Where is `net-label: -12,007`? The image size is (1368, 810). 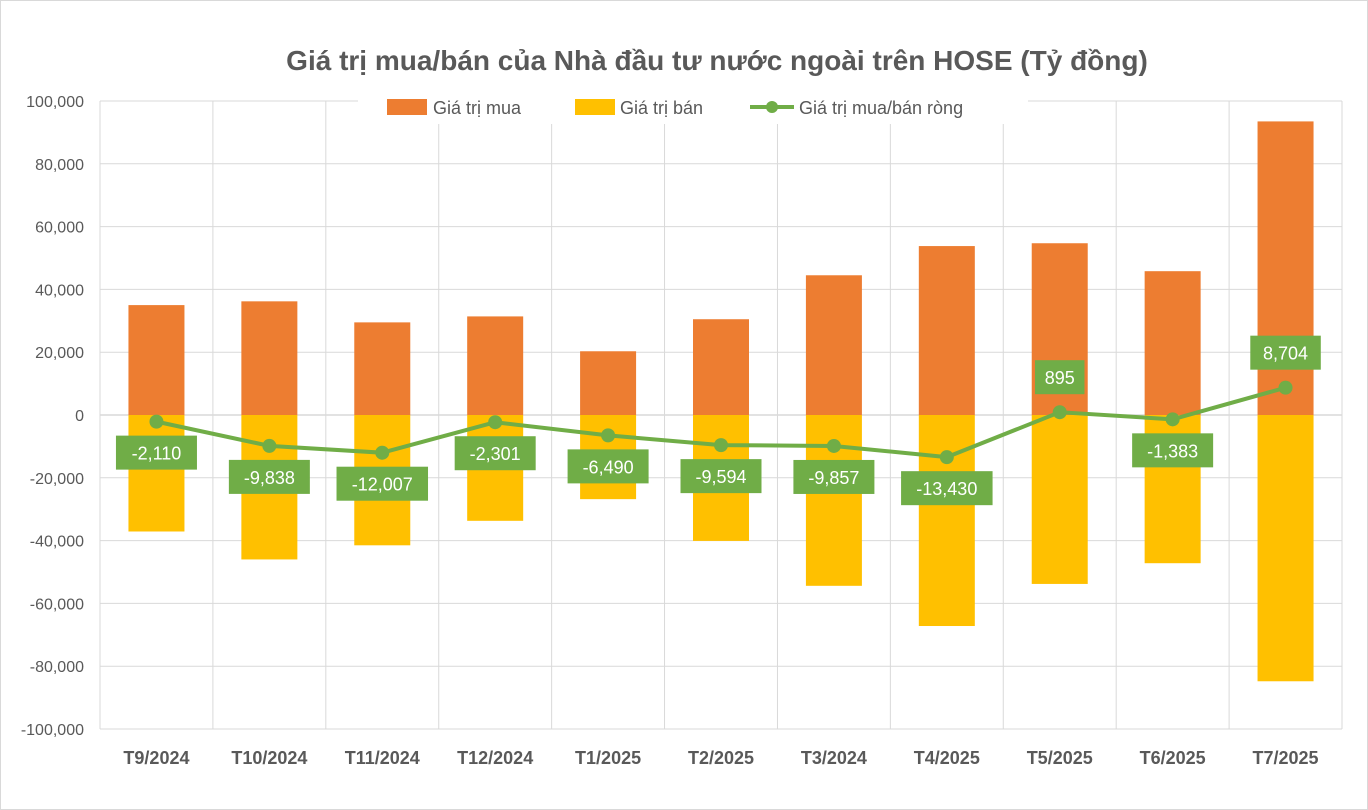
net-label: -12,007 is located at coordinates (382, 485).